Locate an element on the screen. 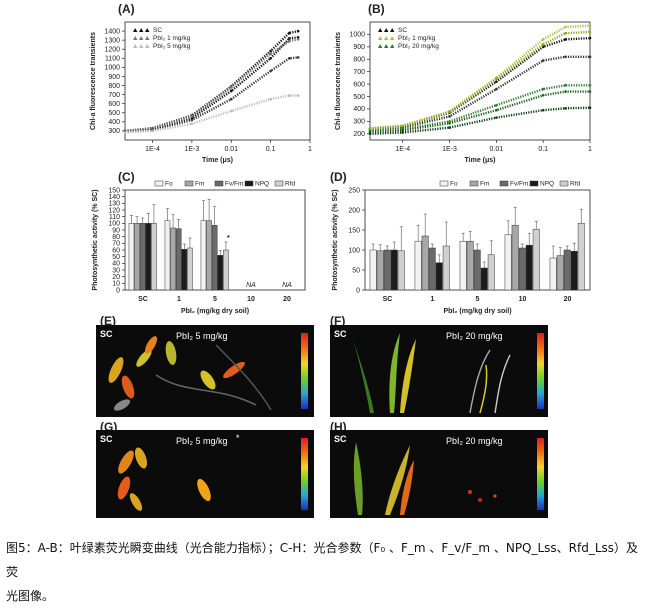 This screenshot has height=608, width=650. y-tick-label: 20 is located at coordinates (116, 277).